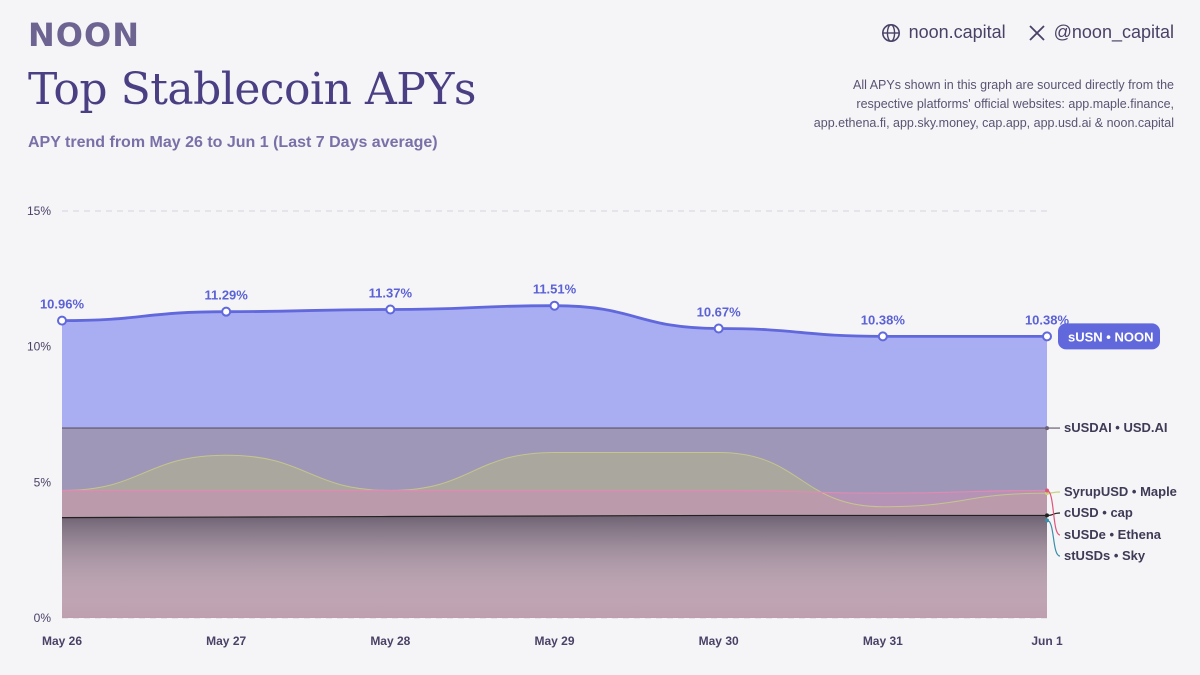 The width and height of the screenshot is (1200, 675). I want to click on x-tick-label: May 30, so click(719, 641).